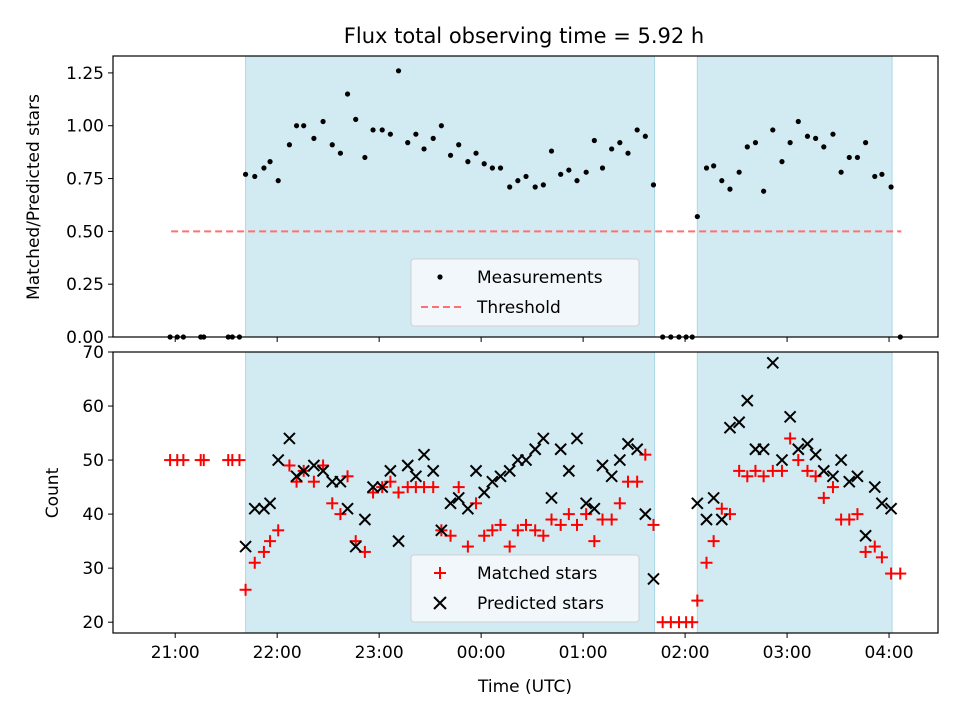 This screenshot has width=960, height=724. What do you see at coordinates (93, 515) in the screenshot?
I see `bot-ytick-label: 40` at bounding box center [93, 515].